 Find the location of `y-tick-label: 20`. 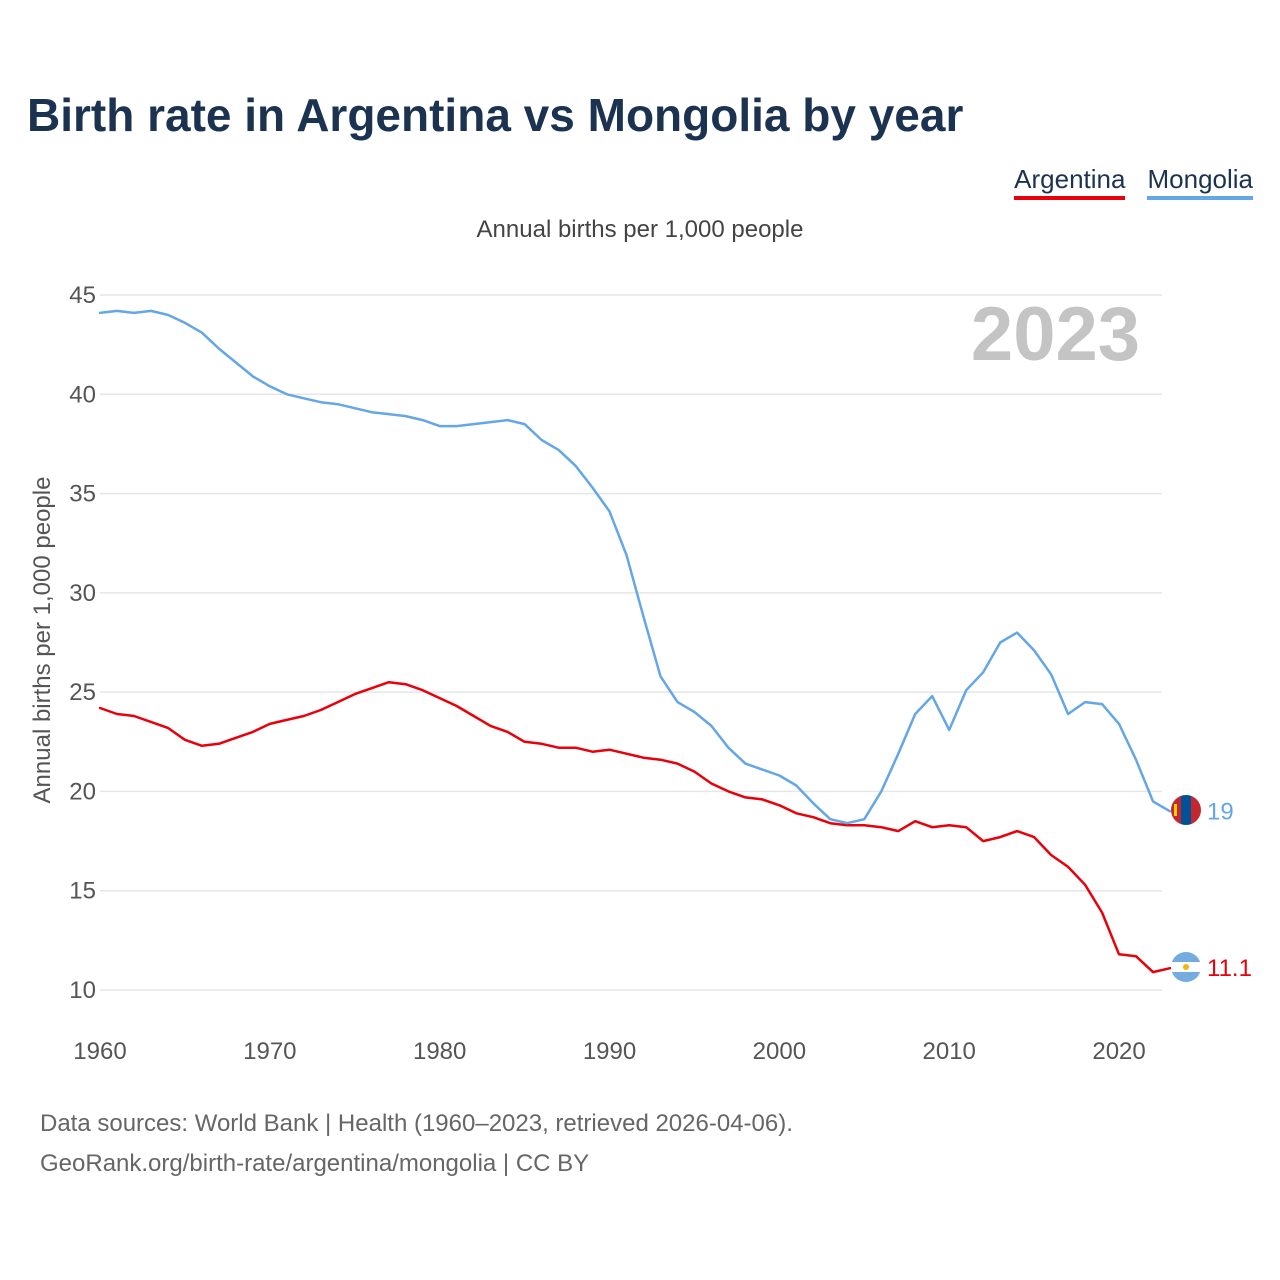

y-tick-label: 20 is located at coordinates (82, 791).